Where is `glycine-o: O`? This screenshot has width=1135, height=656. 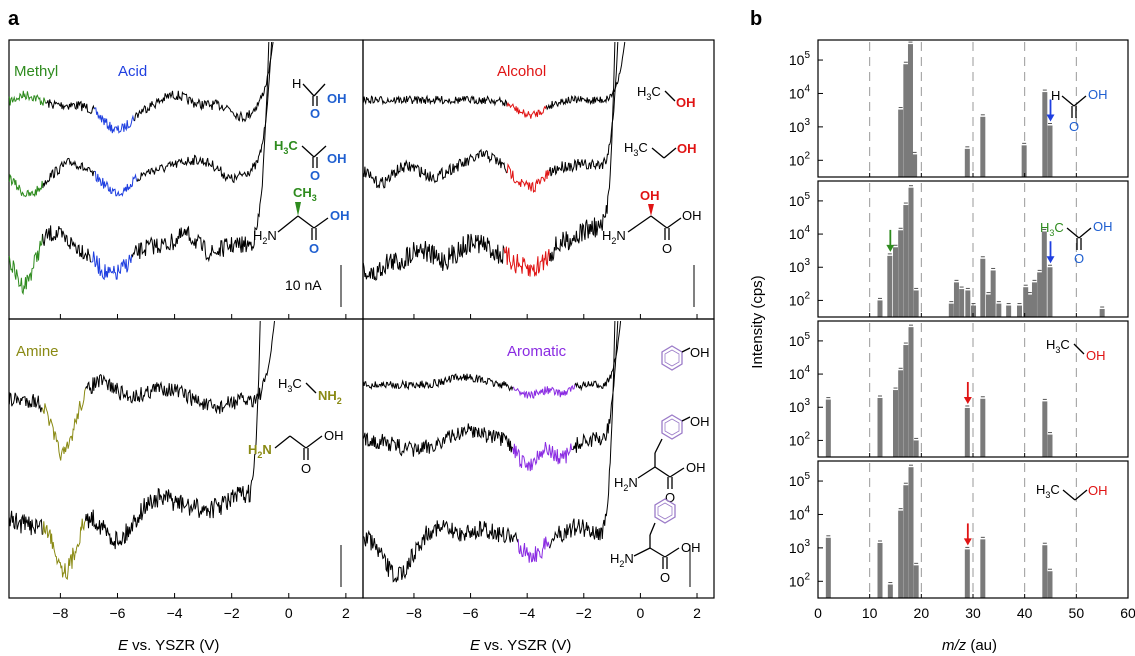
glycine-o: O is located at coordinates (306, 468).